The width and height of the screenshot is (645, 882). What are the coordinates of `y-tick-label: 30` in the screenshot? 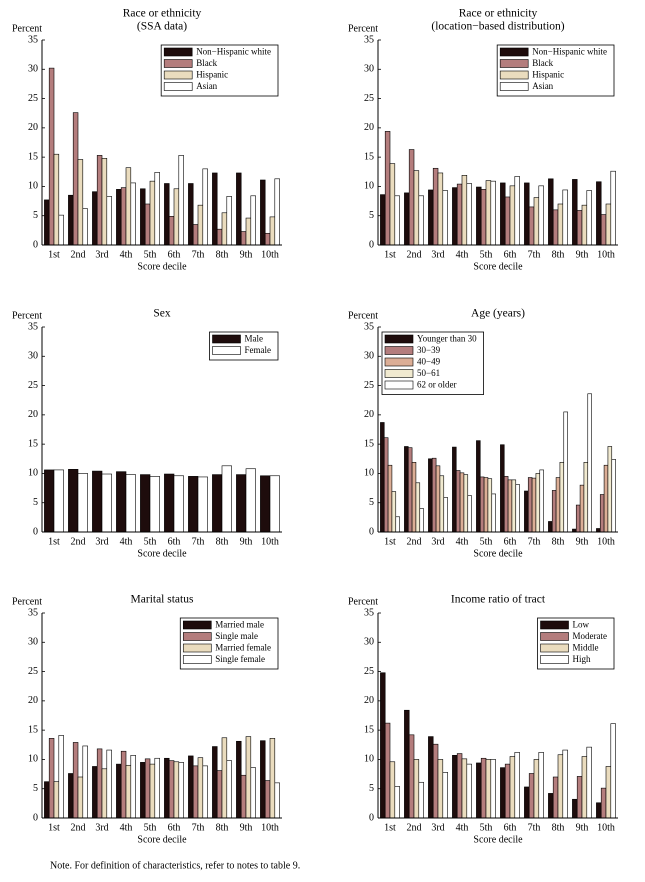 It's located at (369, 356).